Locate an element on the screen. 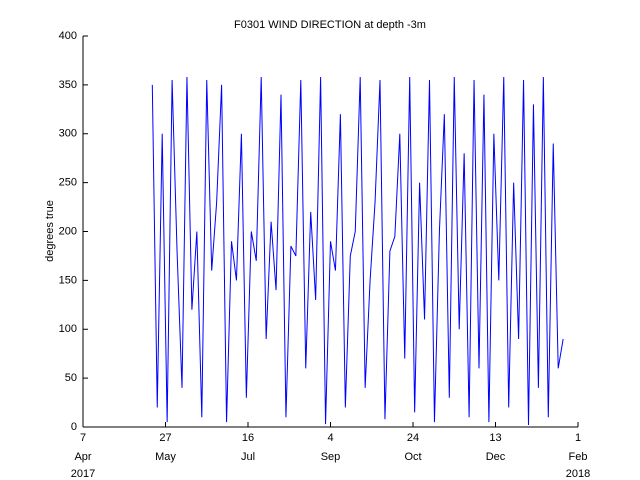 The height and width of the screenshot is (480, 640). x-tick-label: 16 is located at coordinates (248, 438).